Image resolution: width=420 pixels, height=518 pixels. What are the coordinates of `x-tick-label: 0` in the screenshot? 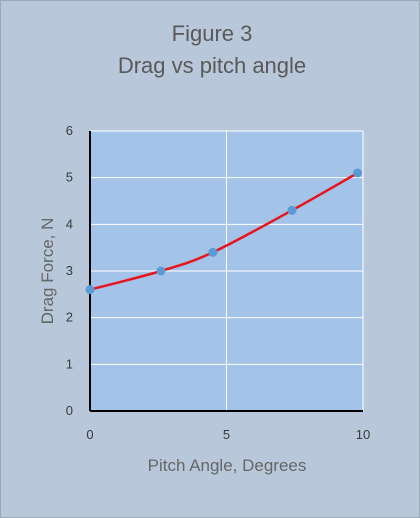 It's located at (89, 434).